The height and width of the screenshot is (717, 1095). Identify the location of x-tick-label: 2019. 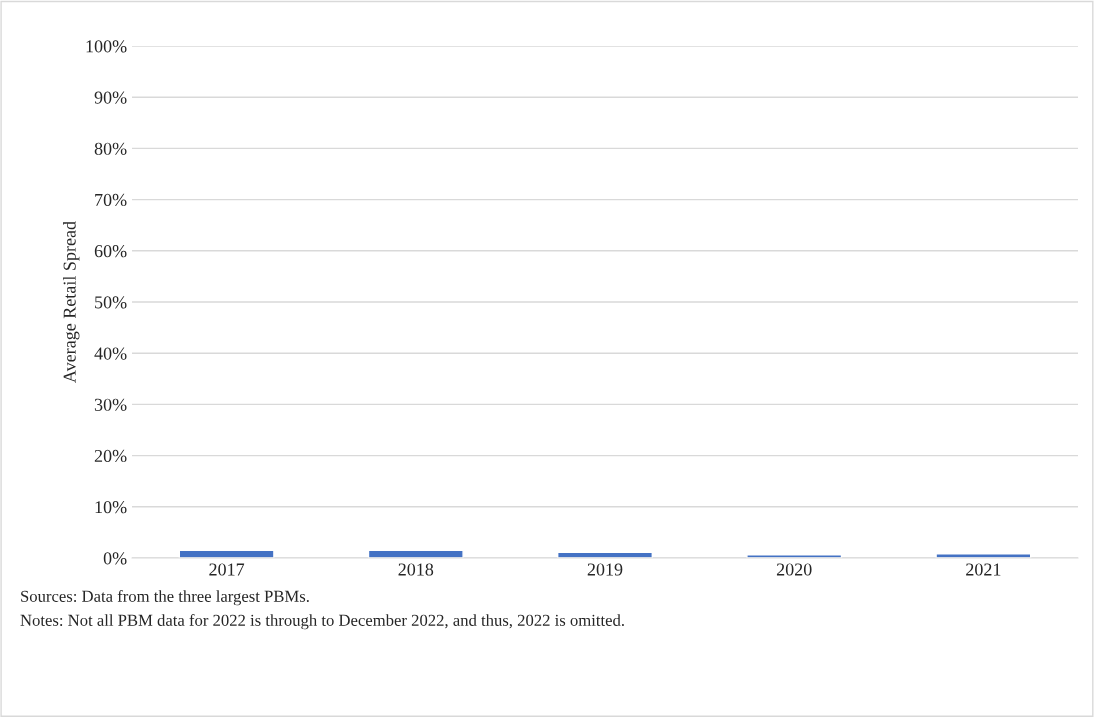
(605, 569).